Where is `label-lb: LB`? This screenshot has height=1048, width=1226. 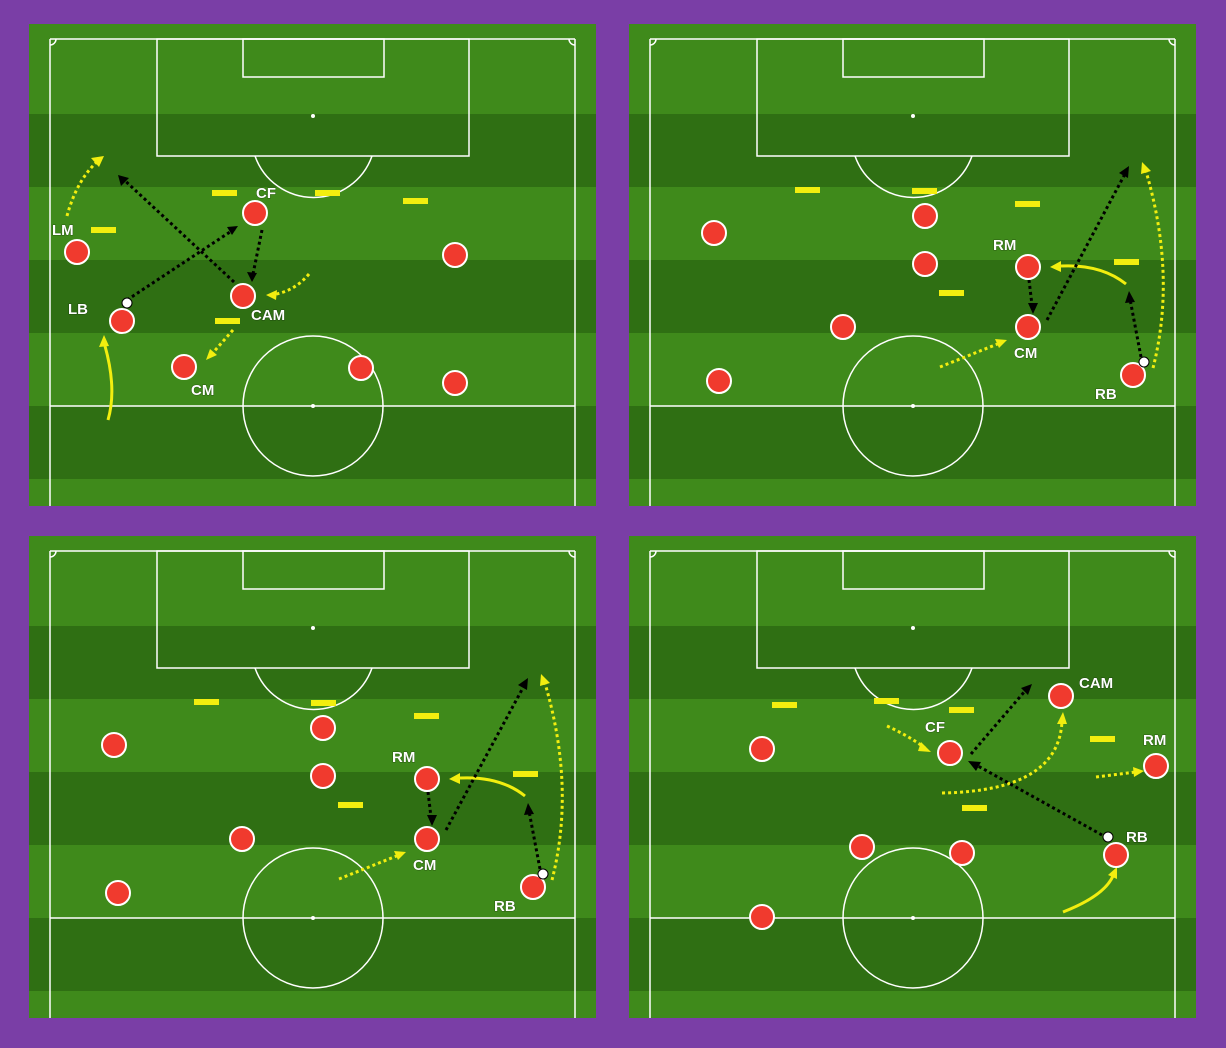 label-lb: LB is located at coordinates (78, 309).